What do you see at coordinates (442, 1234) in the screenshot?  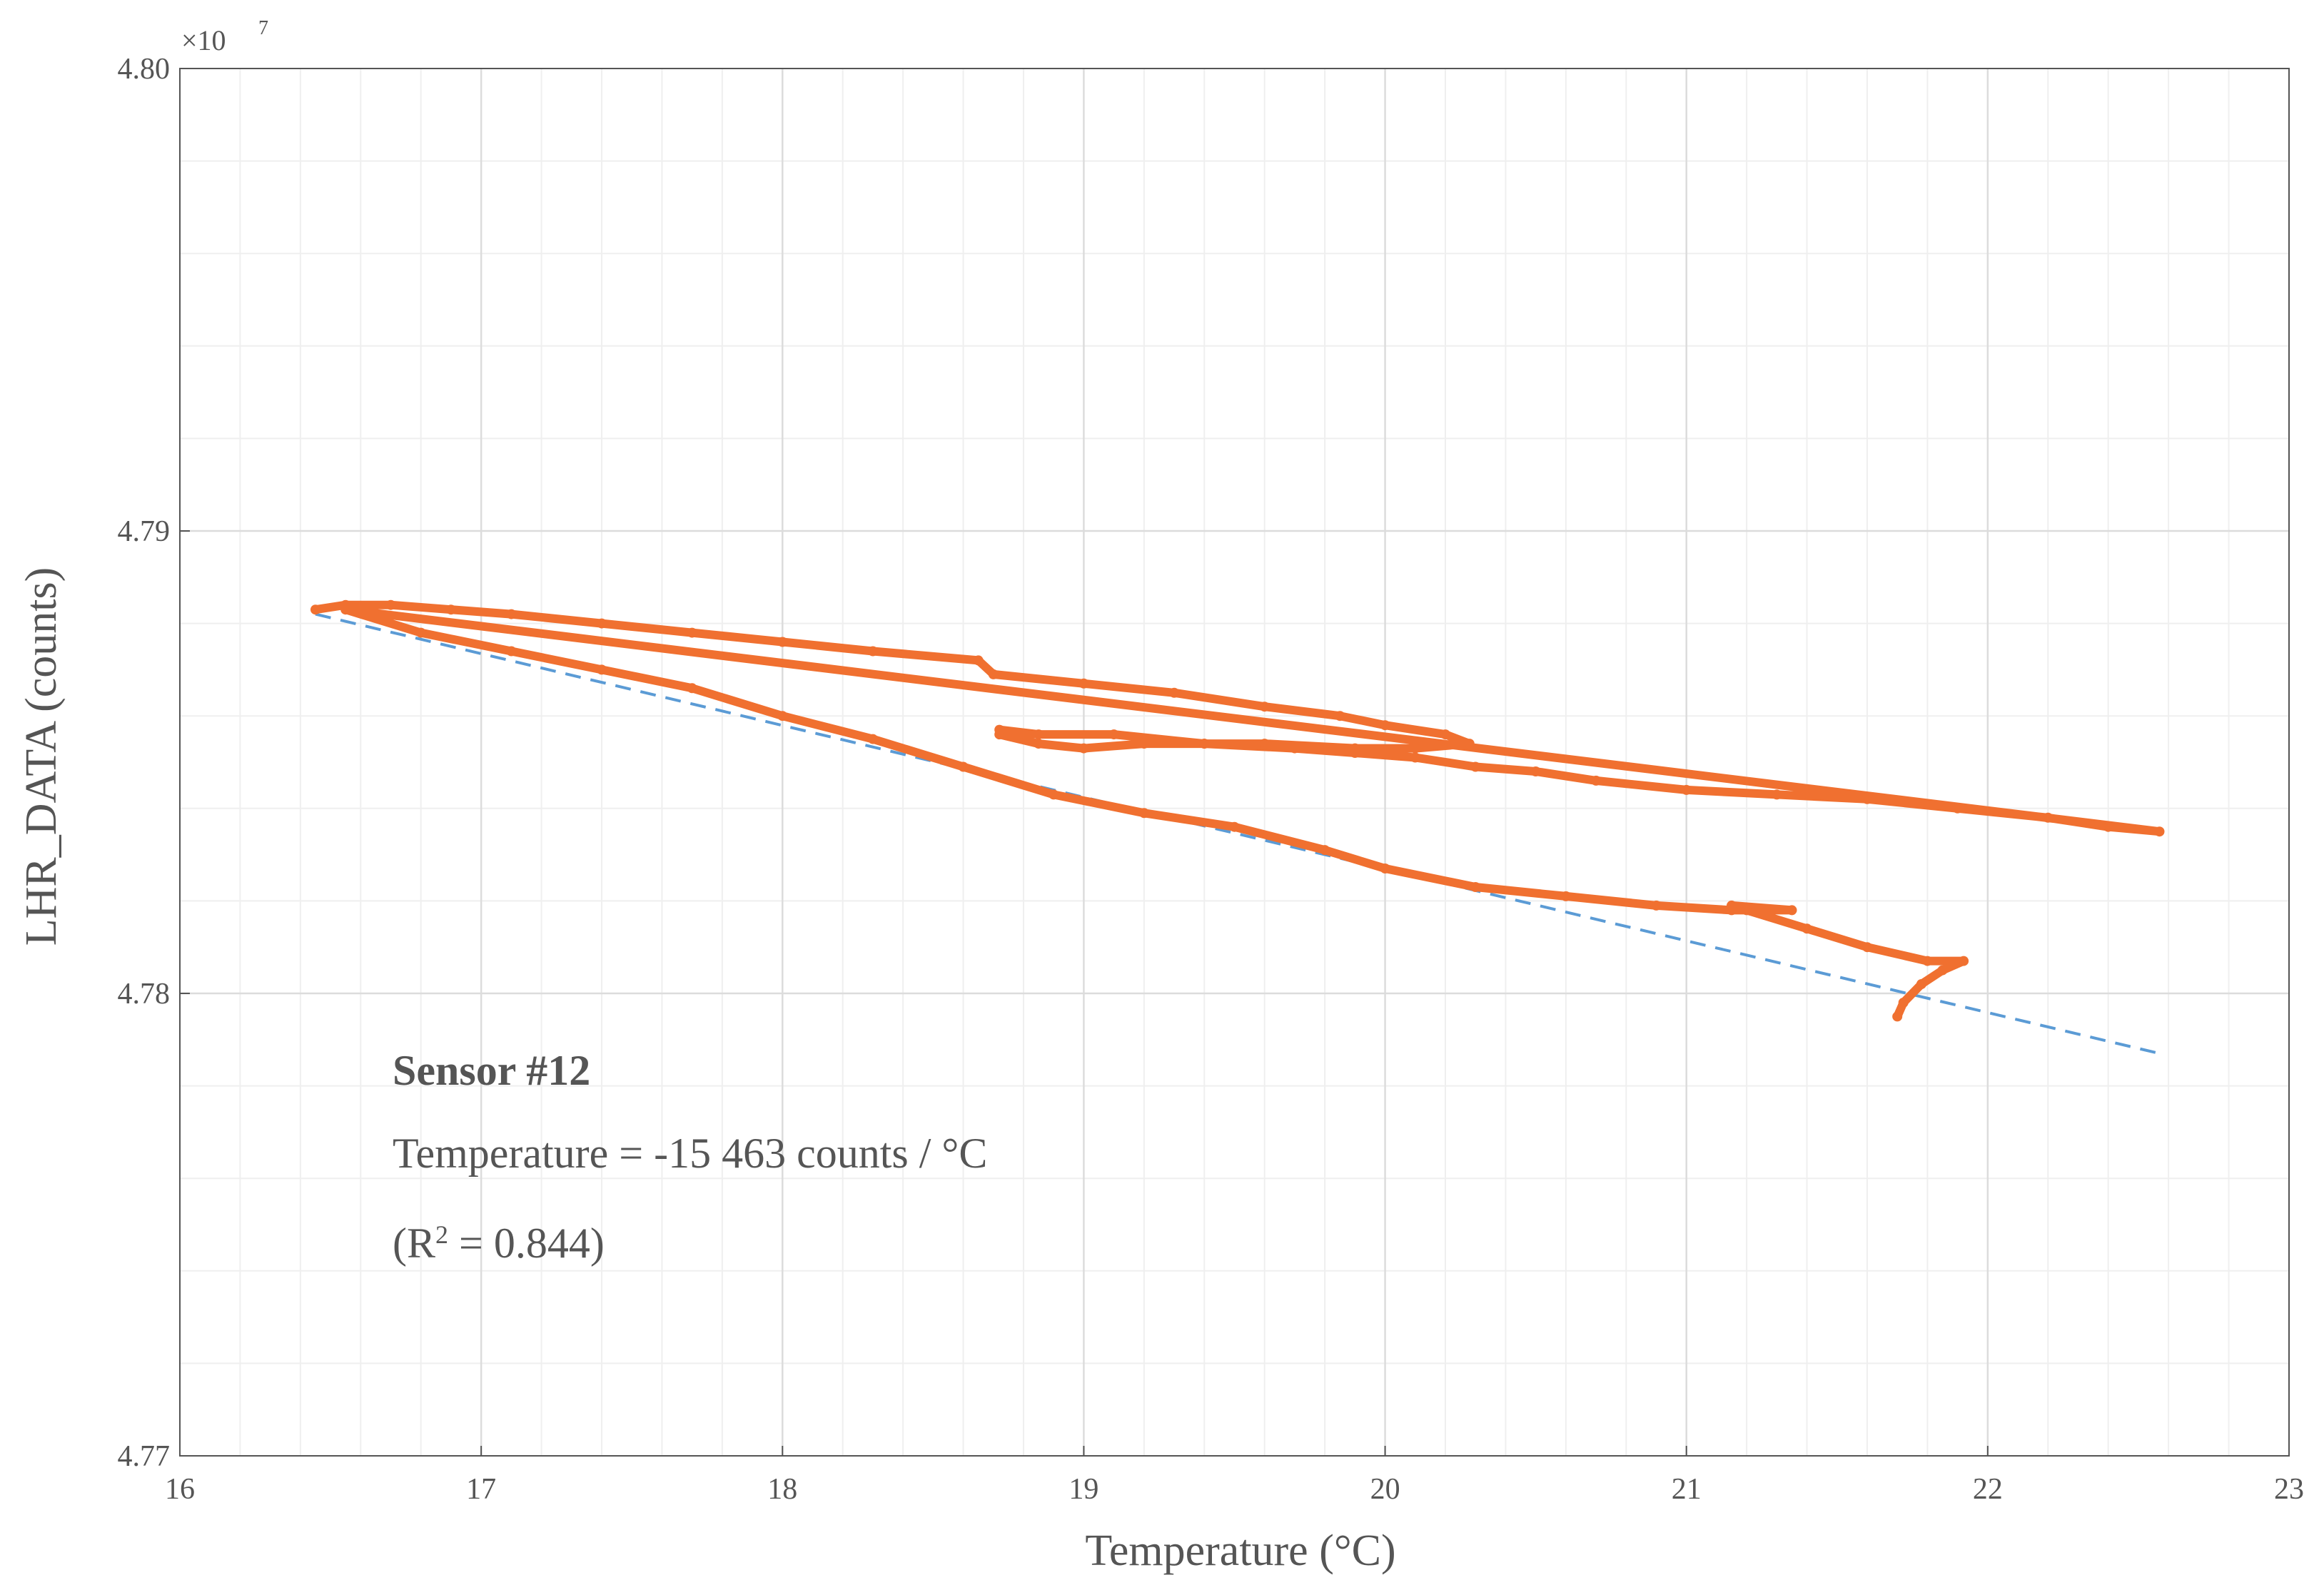 I see `r2-superscript: 2` at bounding box center [442, 1234].